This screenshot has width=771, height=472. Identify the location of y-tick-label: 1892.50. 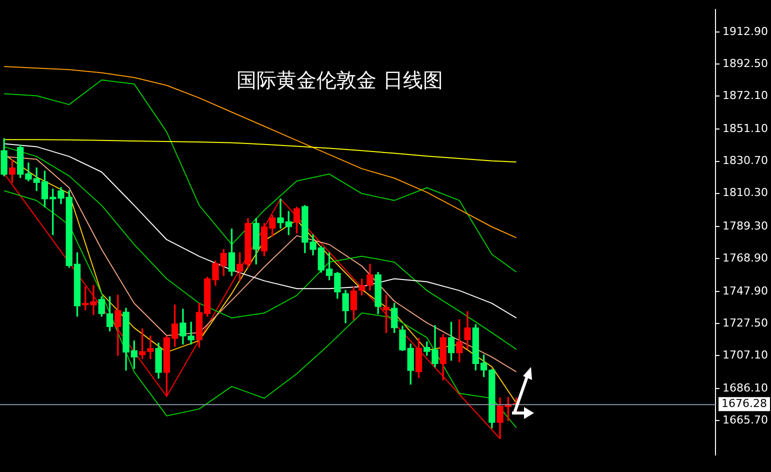
(745, 63).